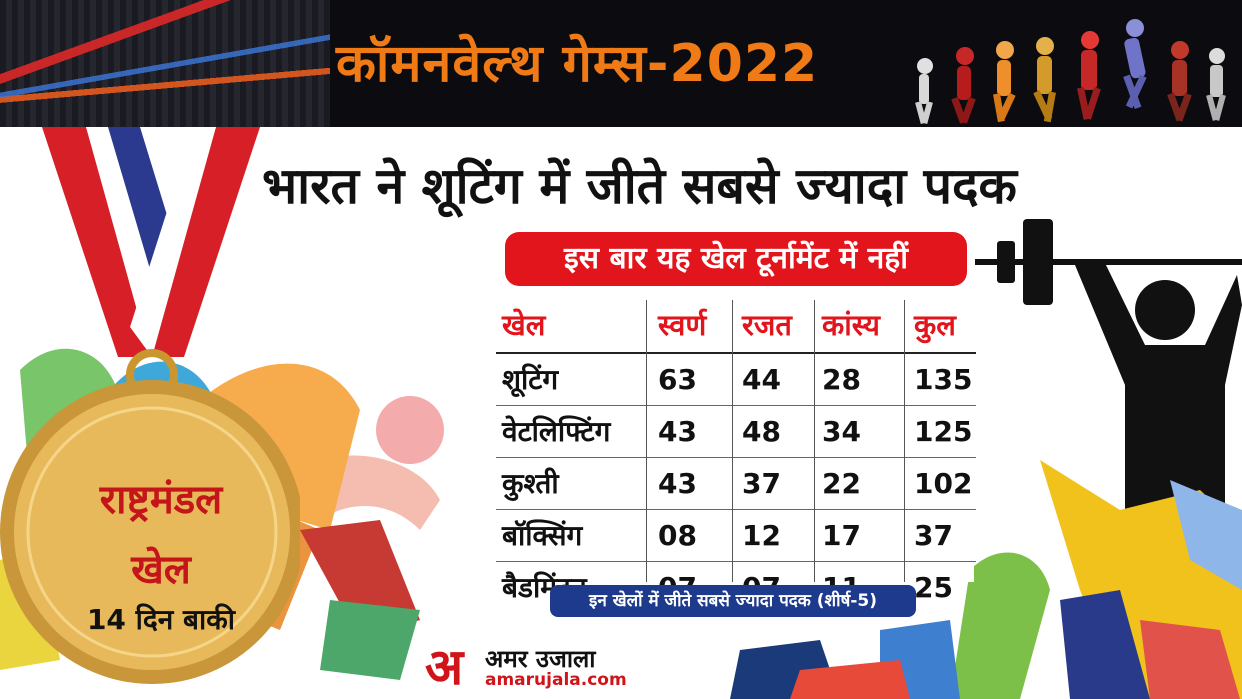  Describe the element at coordinates (850, 679) in the screenshot. I see `athlete-red` at that location.